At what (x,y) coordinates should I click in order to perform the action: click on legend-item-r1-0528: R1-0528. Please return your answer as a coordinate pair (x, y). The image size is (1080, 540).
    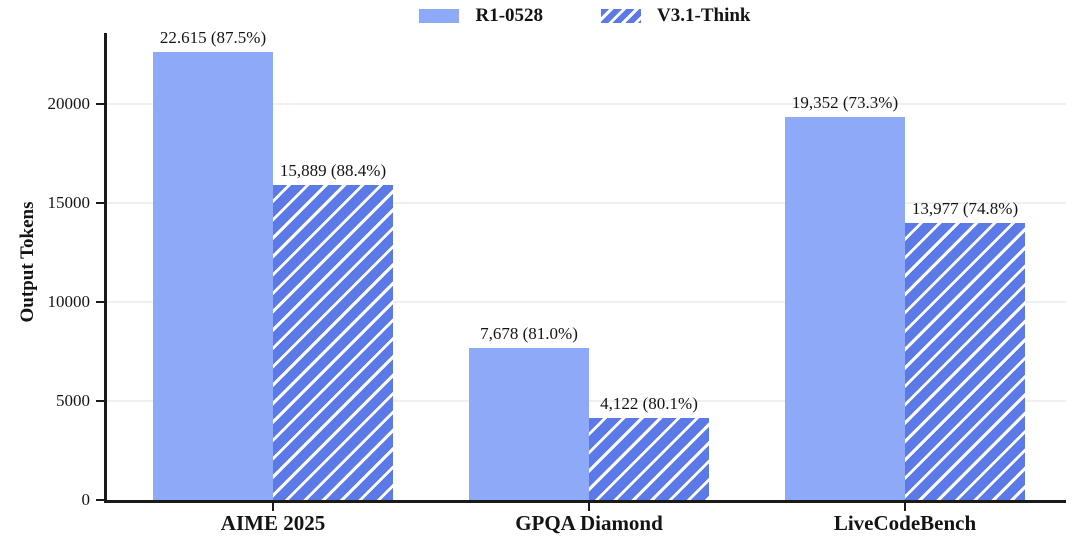
    Looking at the image, I should click on (481, 16).